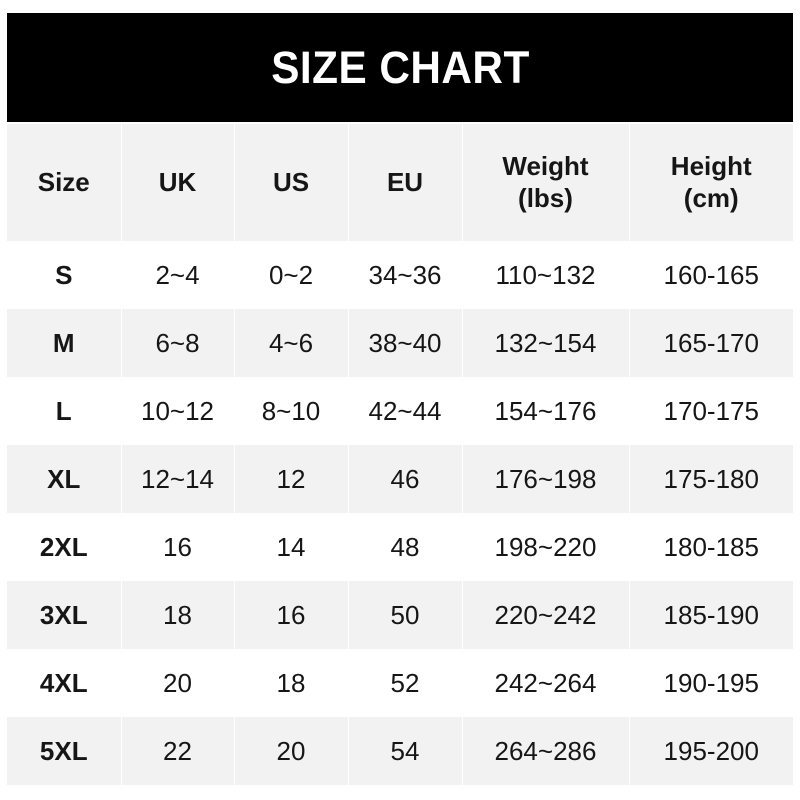 The height and width of the screenshot is (800, 800). I want to click on cell-eu: 42~44, so click(405, 411).